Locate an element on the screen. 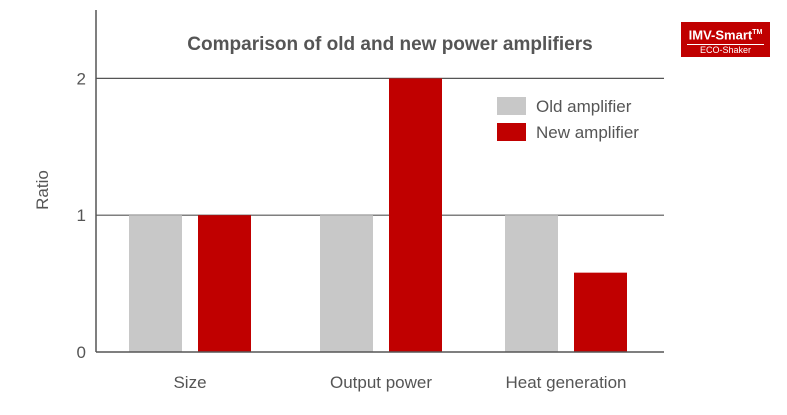  y-tick-label-2: 2 is located at coordinates (81, 78).